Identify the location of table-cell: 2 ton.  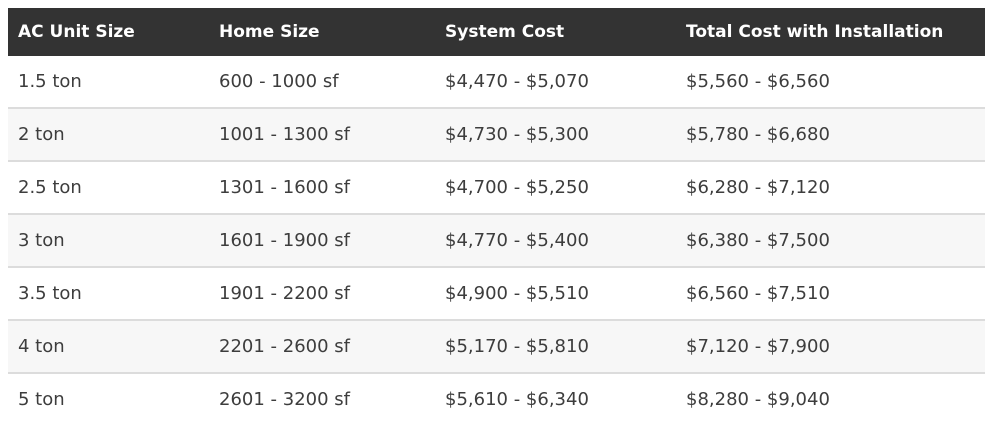
(108, 134).